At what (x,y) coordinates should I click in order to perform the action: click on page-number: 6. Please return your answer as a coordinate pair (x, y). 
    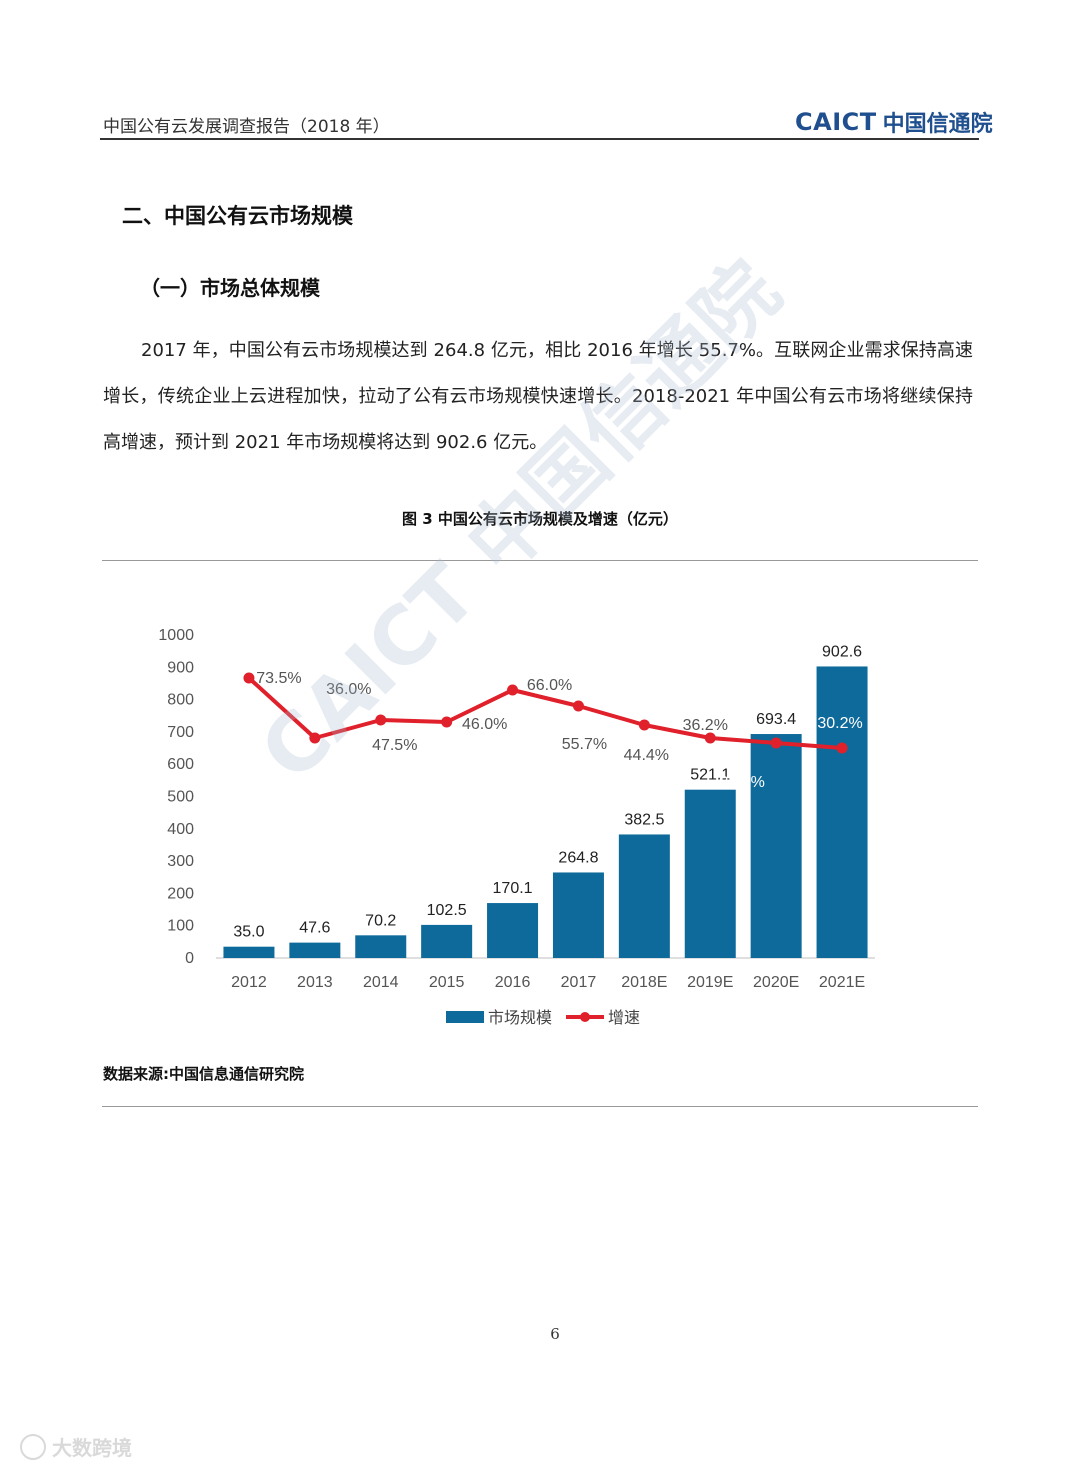
    Looking at the image, I should click on (555, 1334).